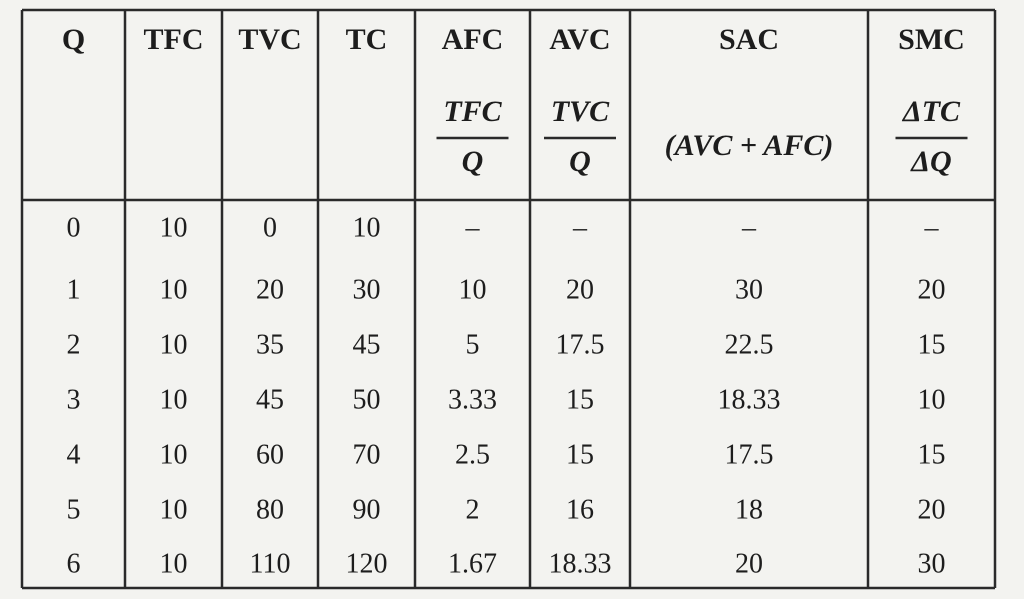 This screenshot has height=599, width=1024. I want to click on cell: 6, so click(74, 563).